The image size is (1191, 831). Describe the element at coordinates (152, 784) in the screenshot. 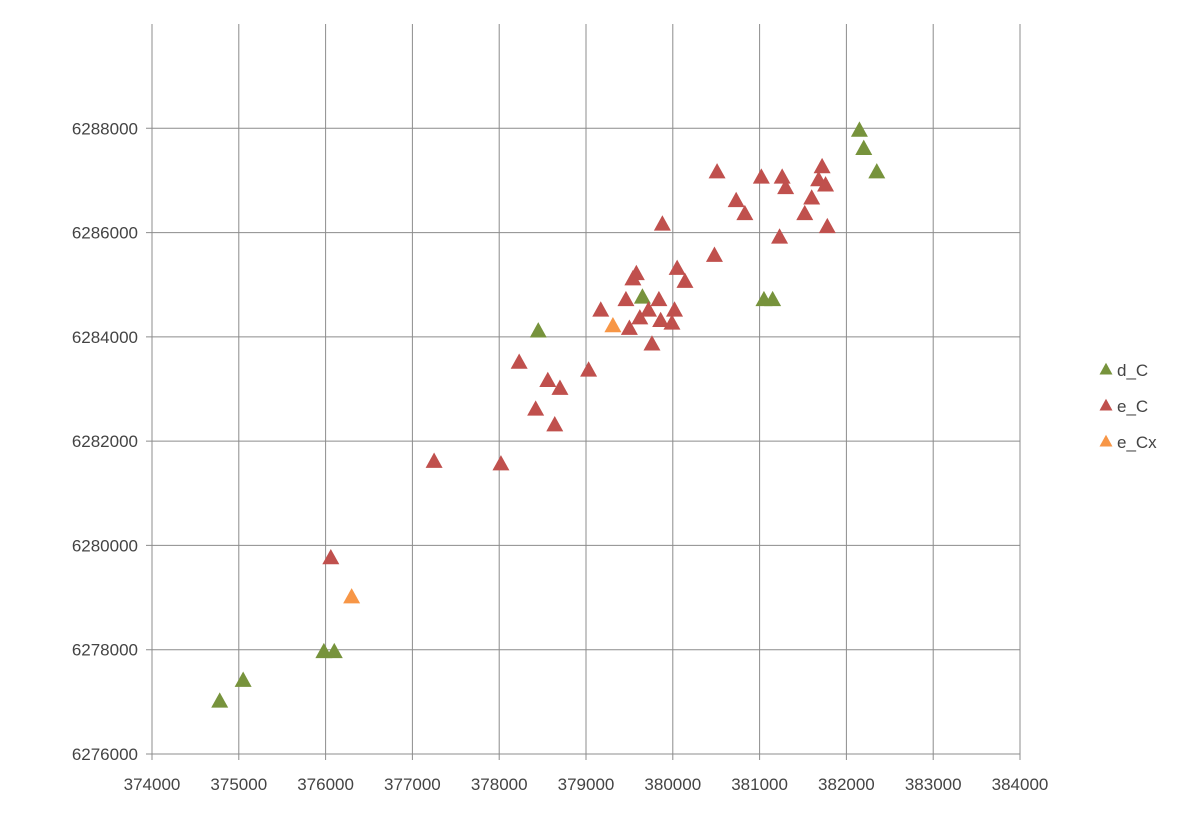

I see `x-tick-label: 374000` at that location.